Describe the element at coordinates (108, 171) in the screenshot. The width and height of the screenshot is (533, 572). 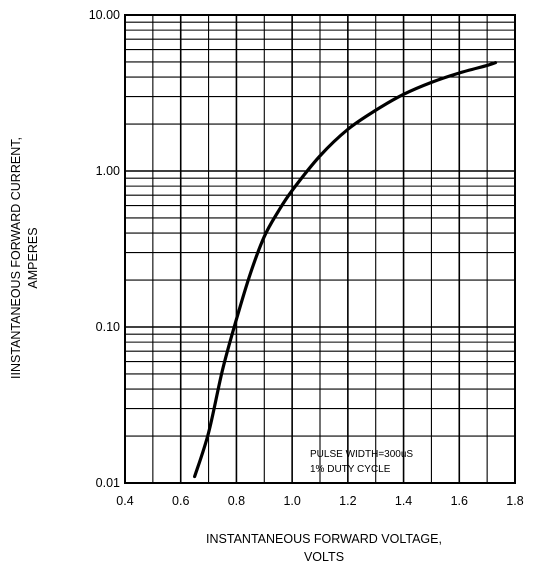
I see `y-tick-label: 1.00` at that location.